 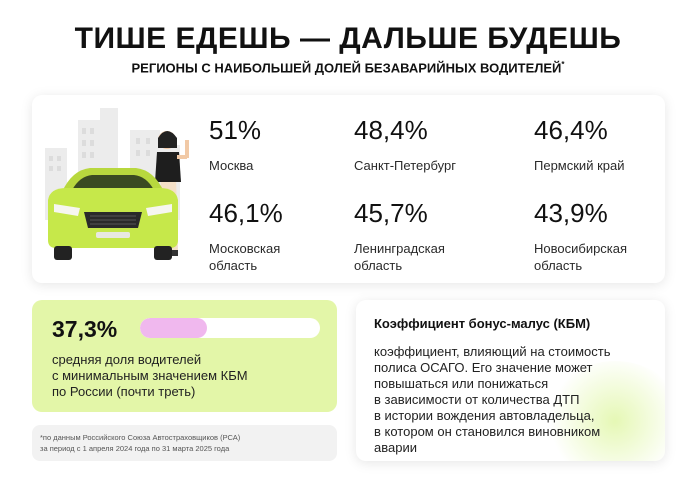 What do you see at coordinates (246, 213) in the screenshot?
I see `stat-percent: 46,1%` at bounding box center [246, 213].